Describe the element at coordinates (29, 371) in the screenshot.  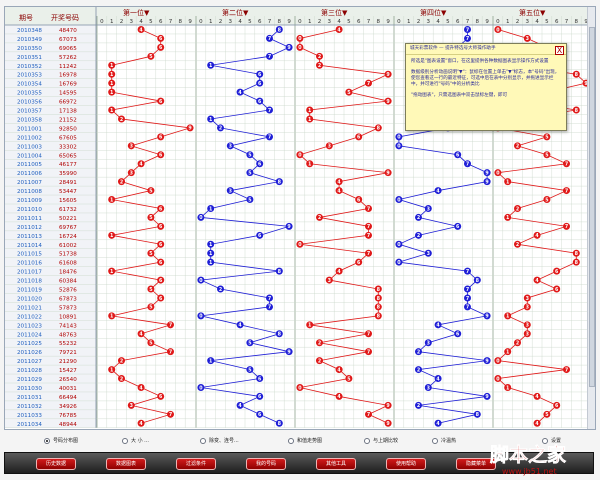
I see `issue-number: 2011028` at that location.